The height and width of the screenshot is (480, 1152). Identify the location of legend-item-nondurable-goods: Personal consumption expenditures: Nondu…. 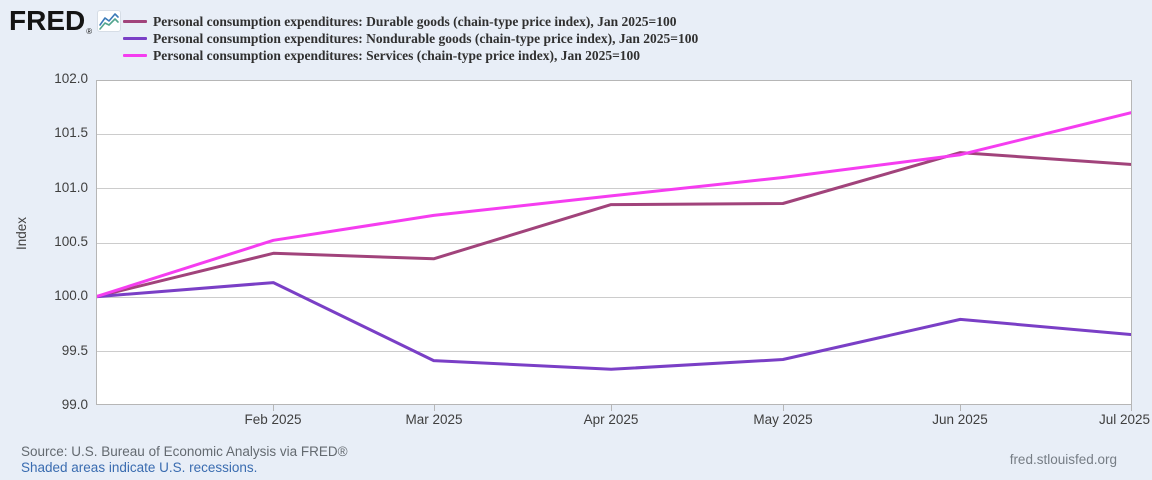
(410, 38).